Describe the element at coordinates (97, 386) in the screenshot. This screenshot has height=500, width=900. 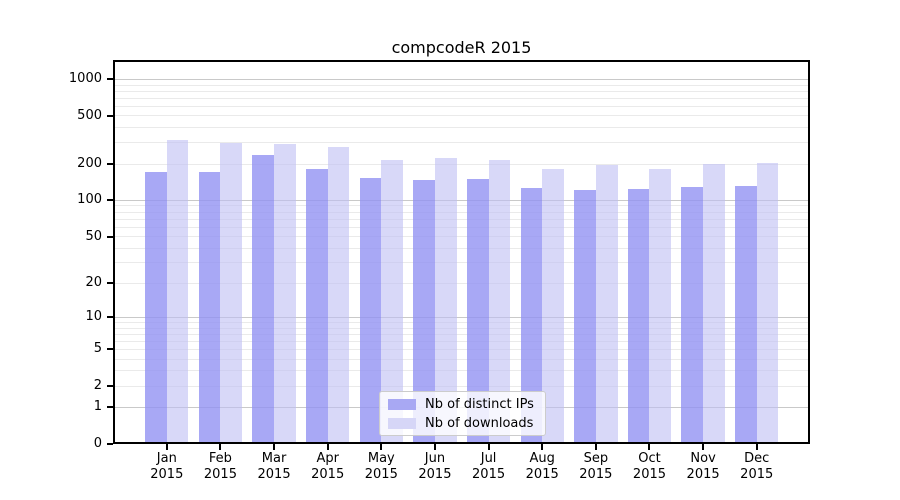
I see `y-tick-label: 2` at that location.